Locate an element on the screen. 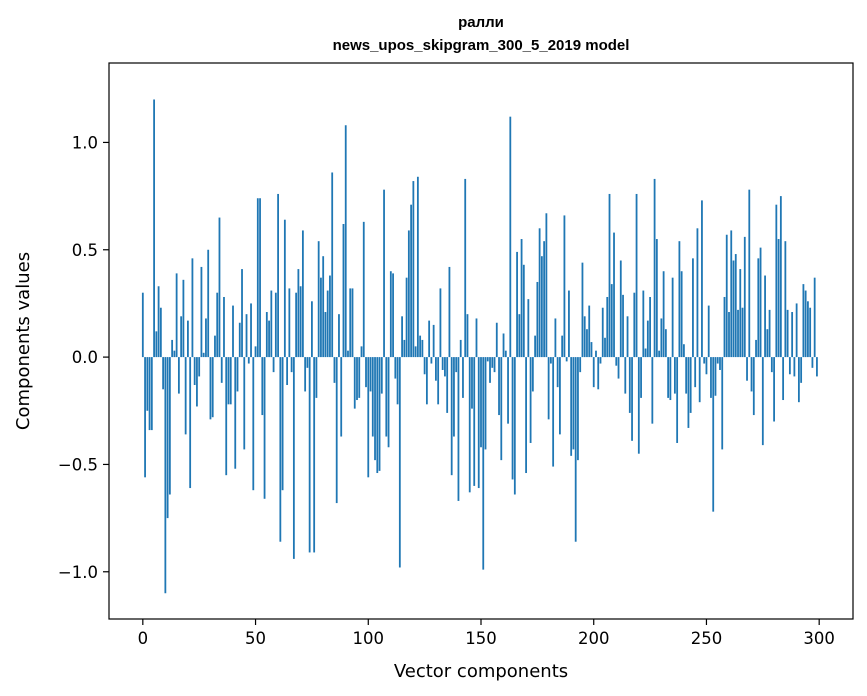 The image size is (867, 696). x-tick-label: 100 is located at coordinates (369, 638).